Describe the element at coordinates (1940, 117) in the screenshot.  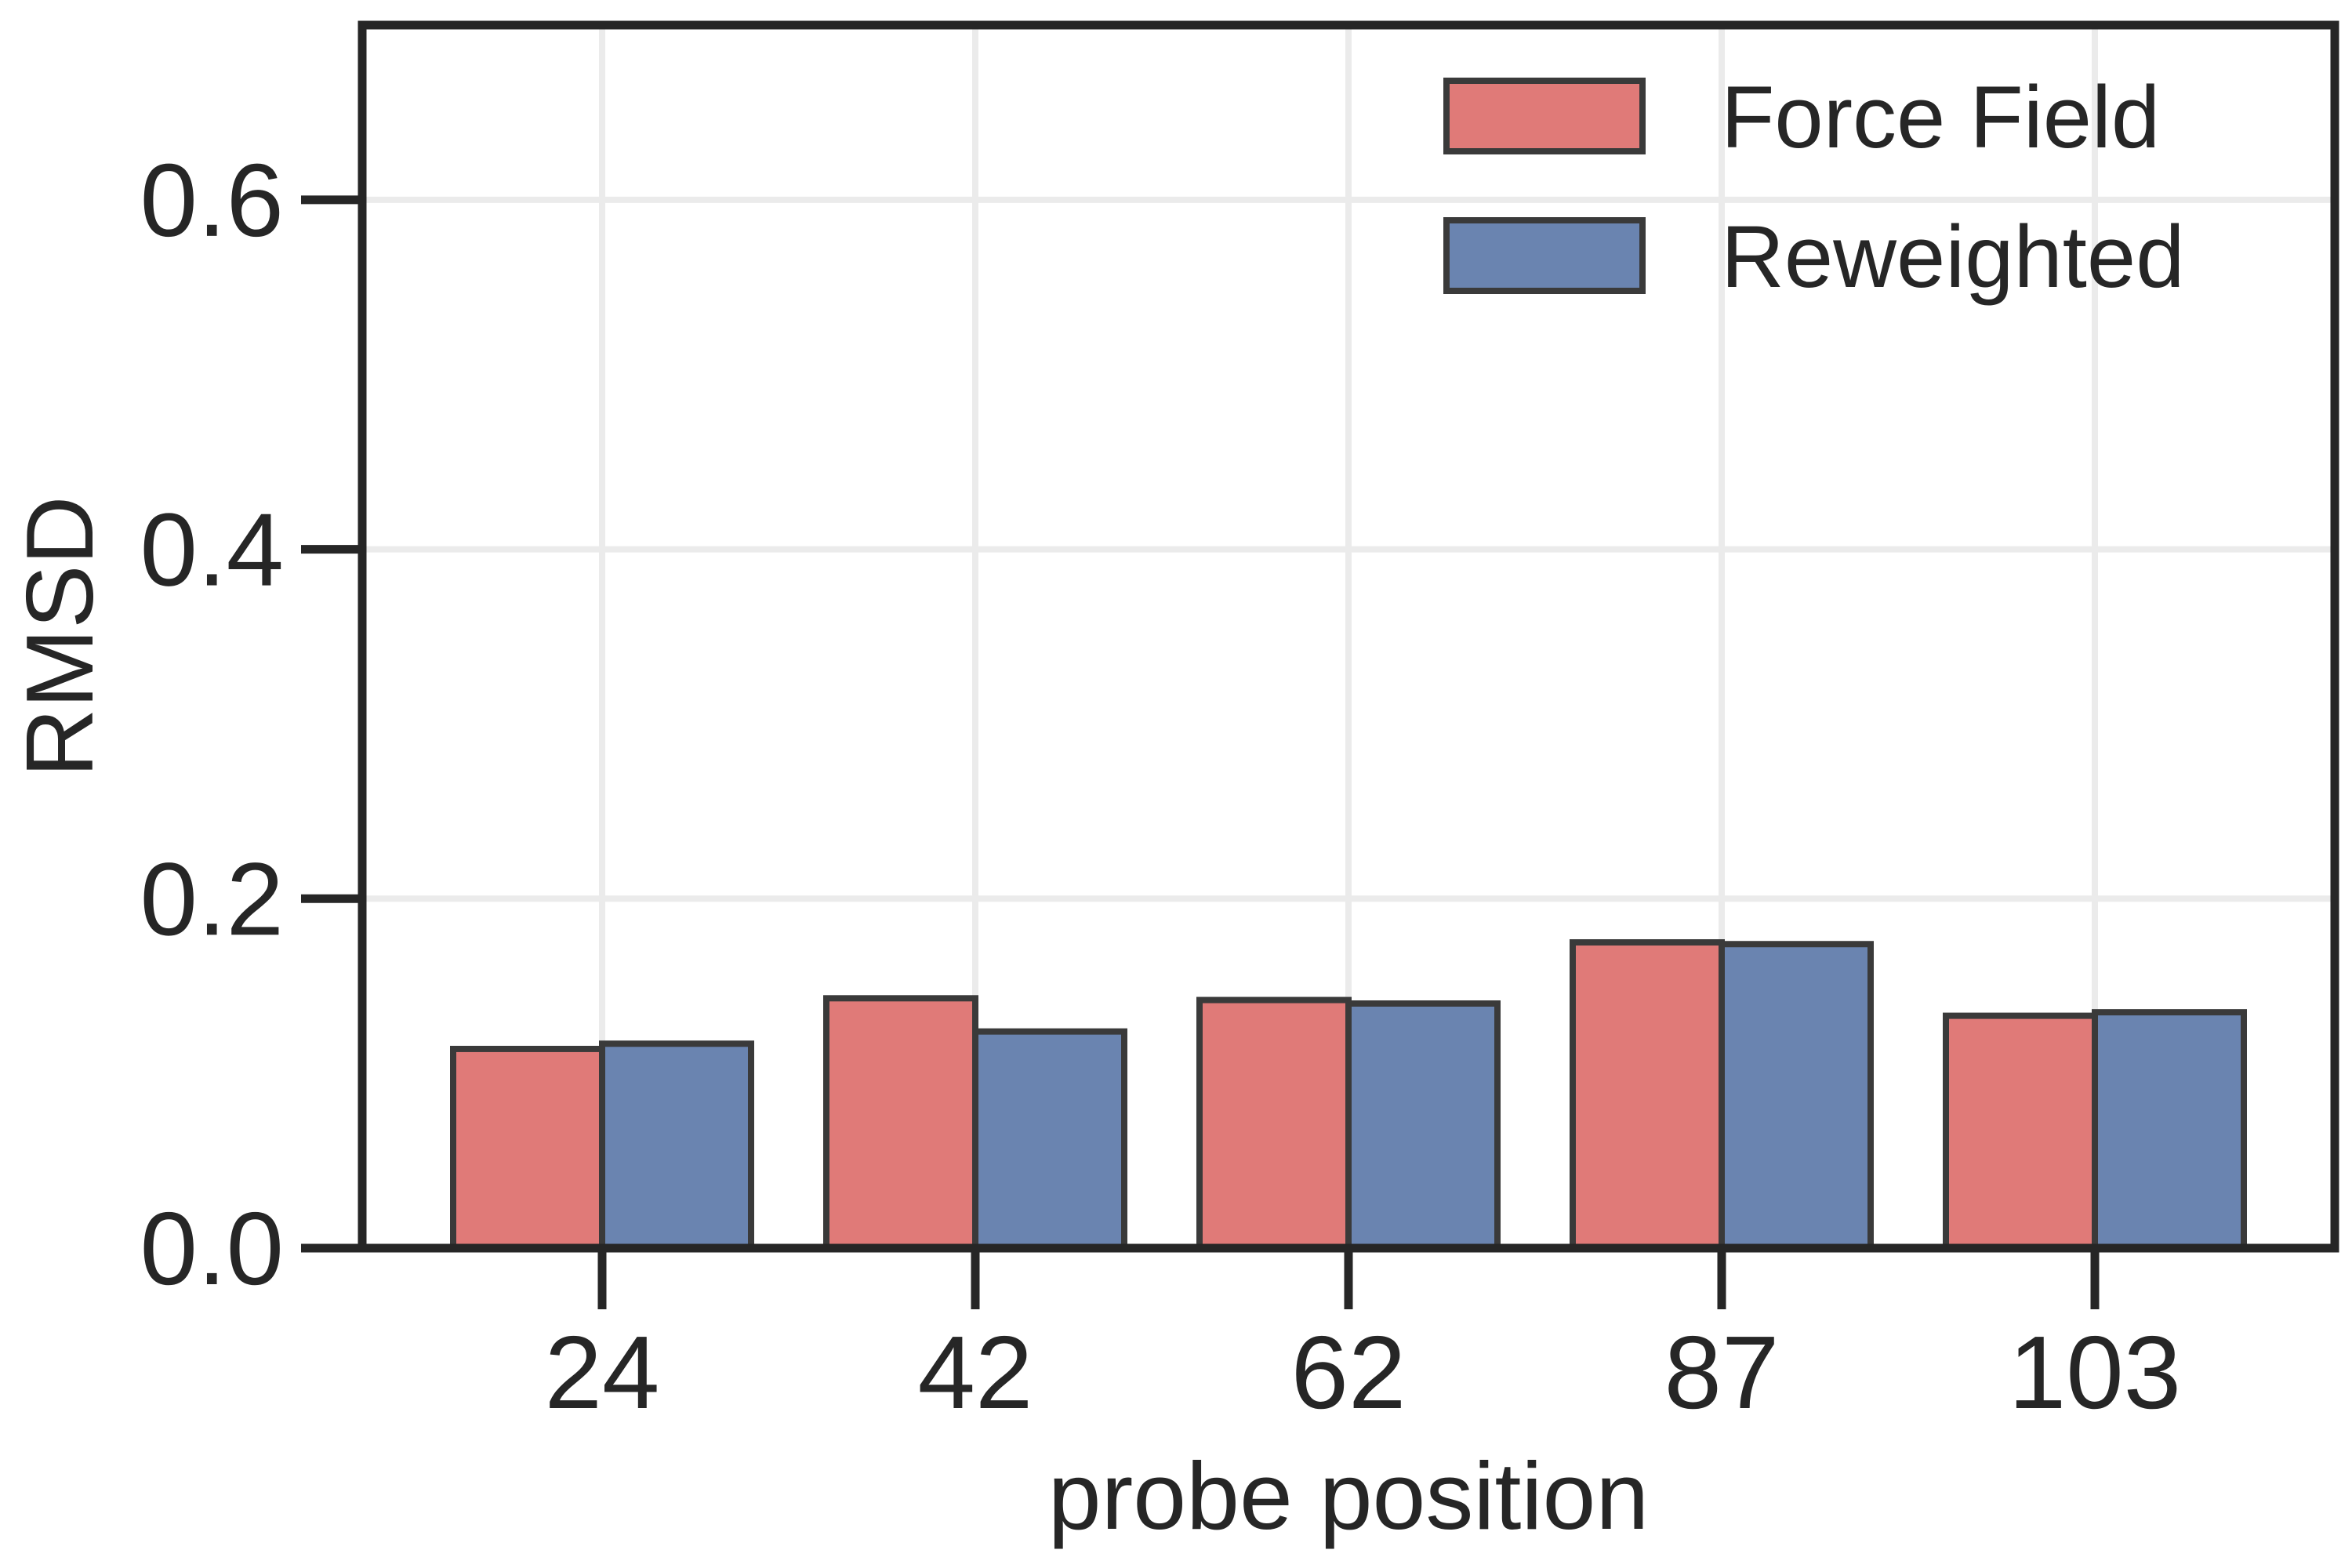
I see `legend-label-force-field: Force Field` at that location.